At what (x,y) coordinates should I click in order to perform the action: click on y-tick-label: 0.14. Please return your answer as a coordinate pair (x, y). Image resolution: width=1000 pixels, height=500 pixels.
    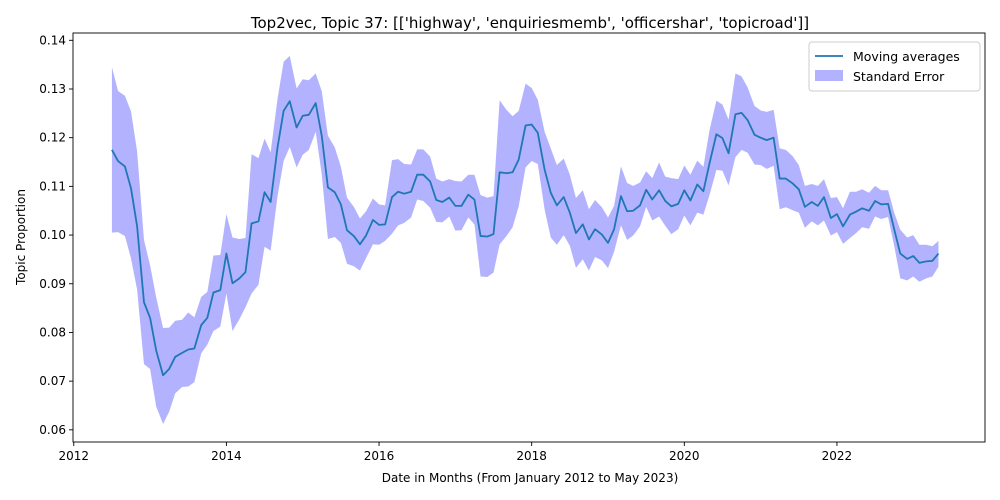
    Looking at the image, I should click on (52, 40).